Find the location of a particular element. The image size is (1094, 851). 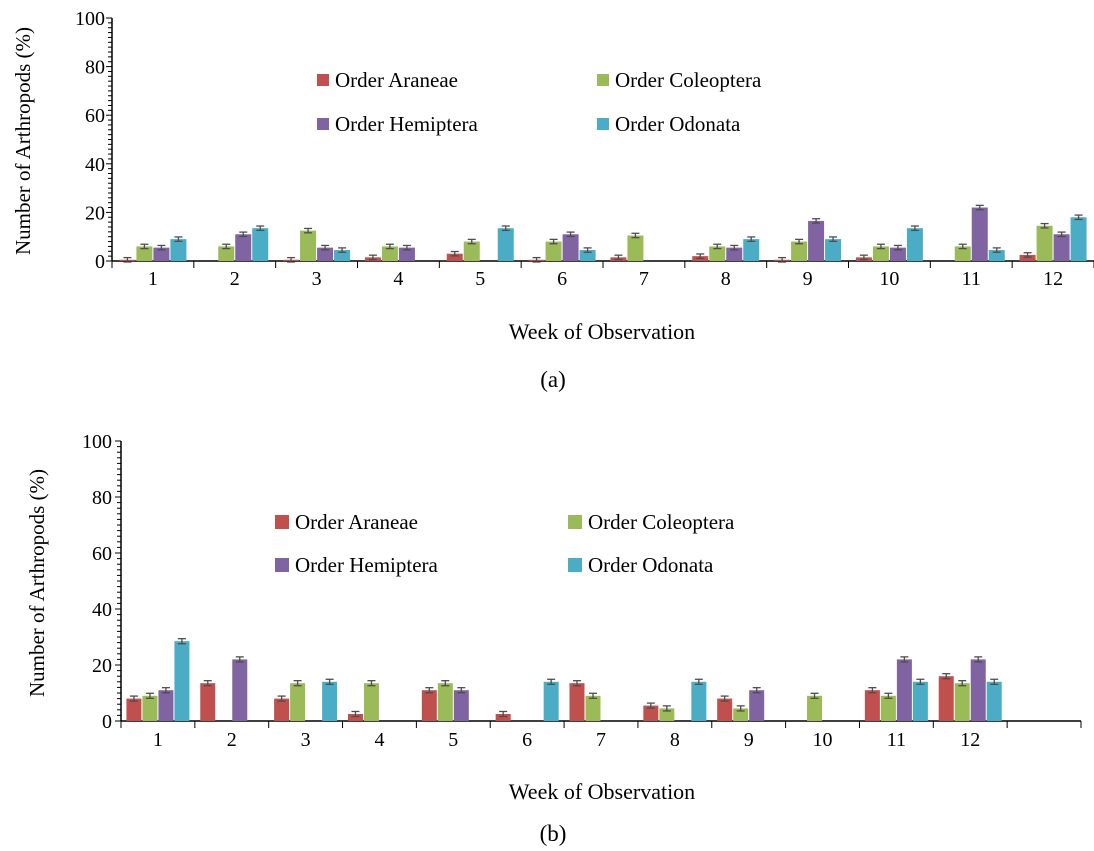

y-tick-label: 40 is located at coordinates (95, 165).